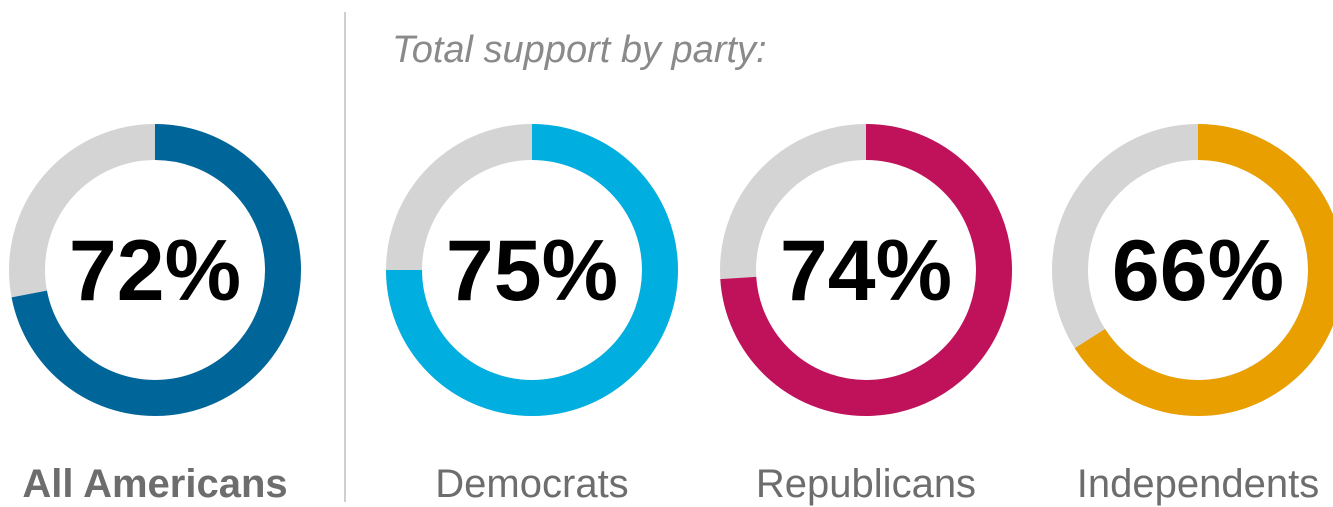 The width and height of the screenshot is (1333, 507). What do you see at coordinates (579, 50) in the screenshot?
I see `chart-subtitle: Total support by party:` at bounding box center [579, 50].